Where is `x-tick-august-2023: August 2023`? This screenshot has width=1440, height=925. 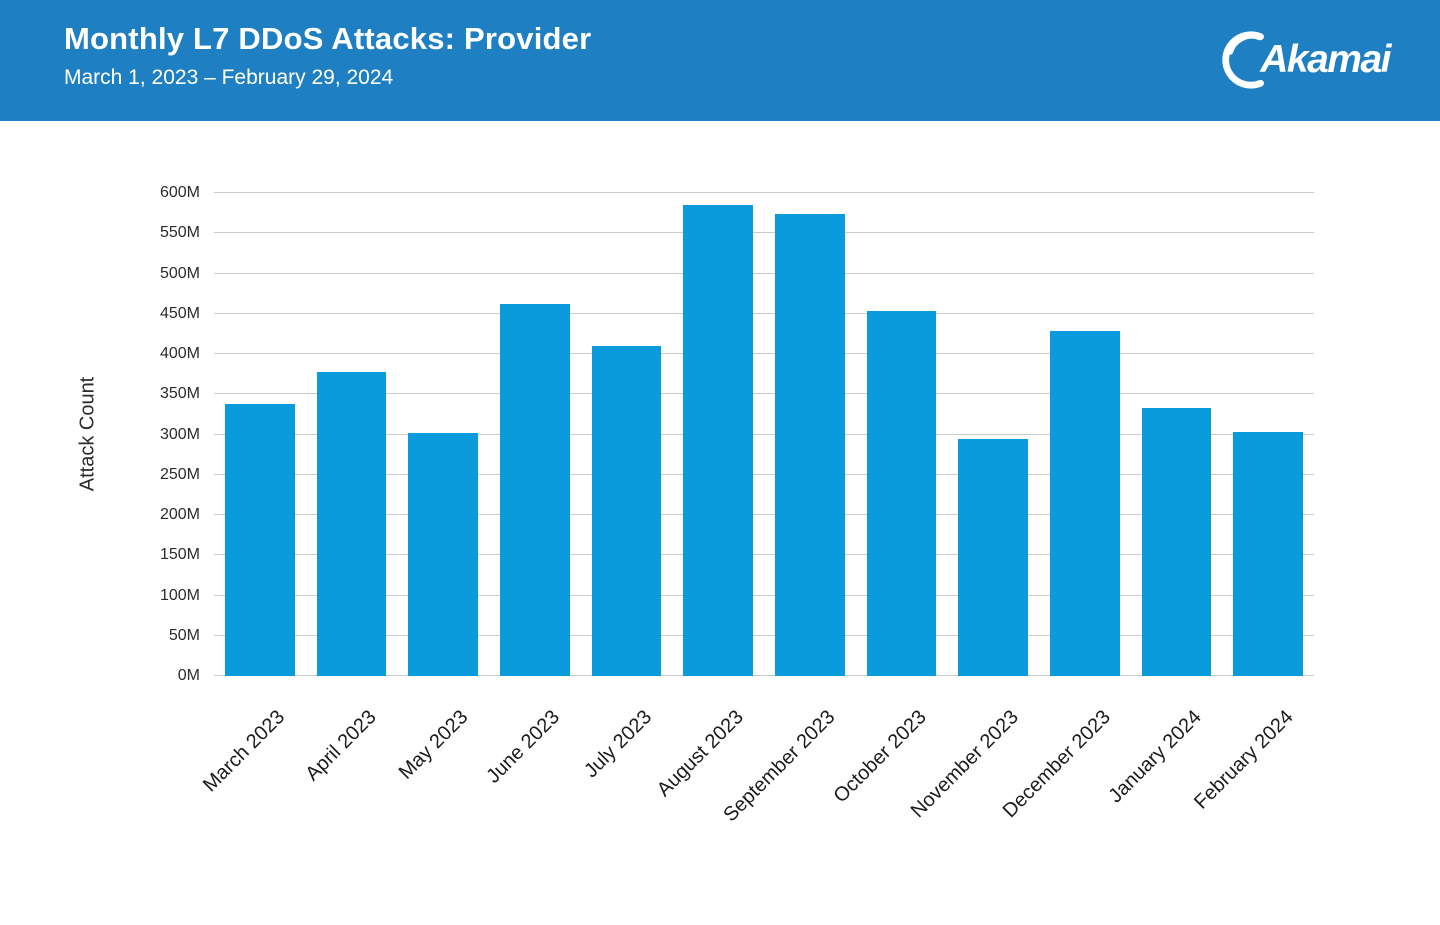
x-tick-august-2023: August 2023 is located at coordinates (700, 753).